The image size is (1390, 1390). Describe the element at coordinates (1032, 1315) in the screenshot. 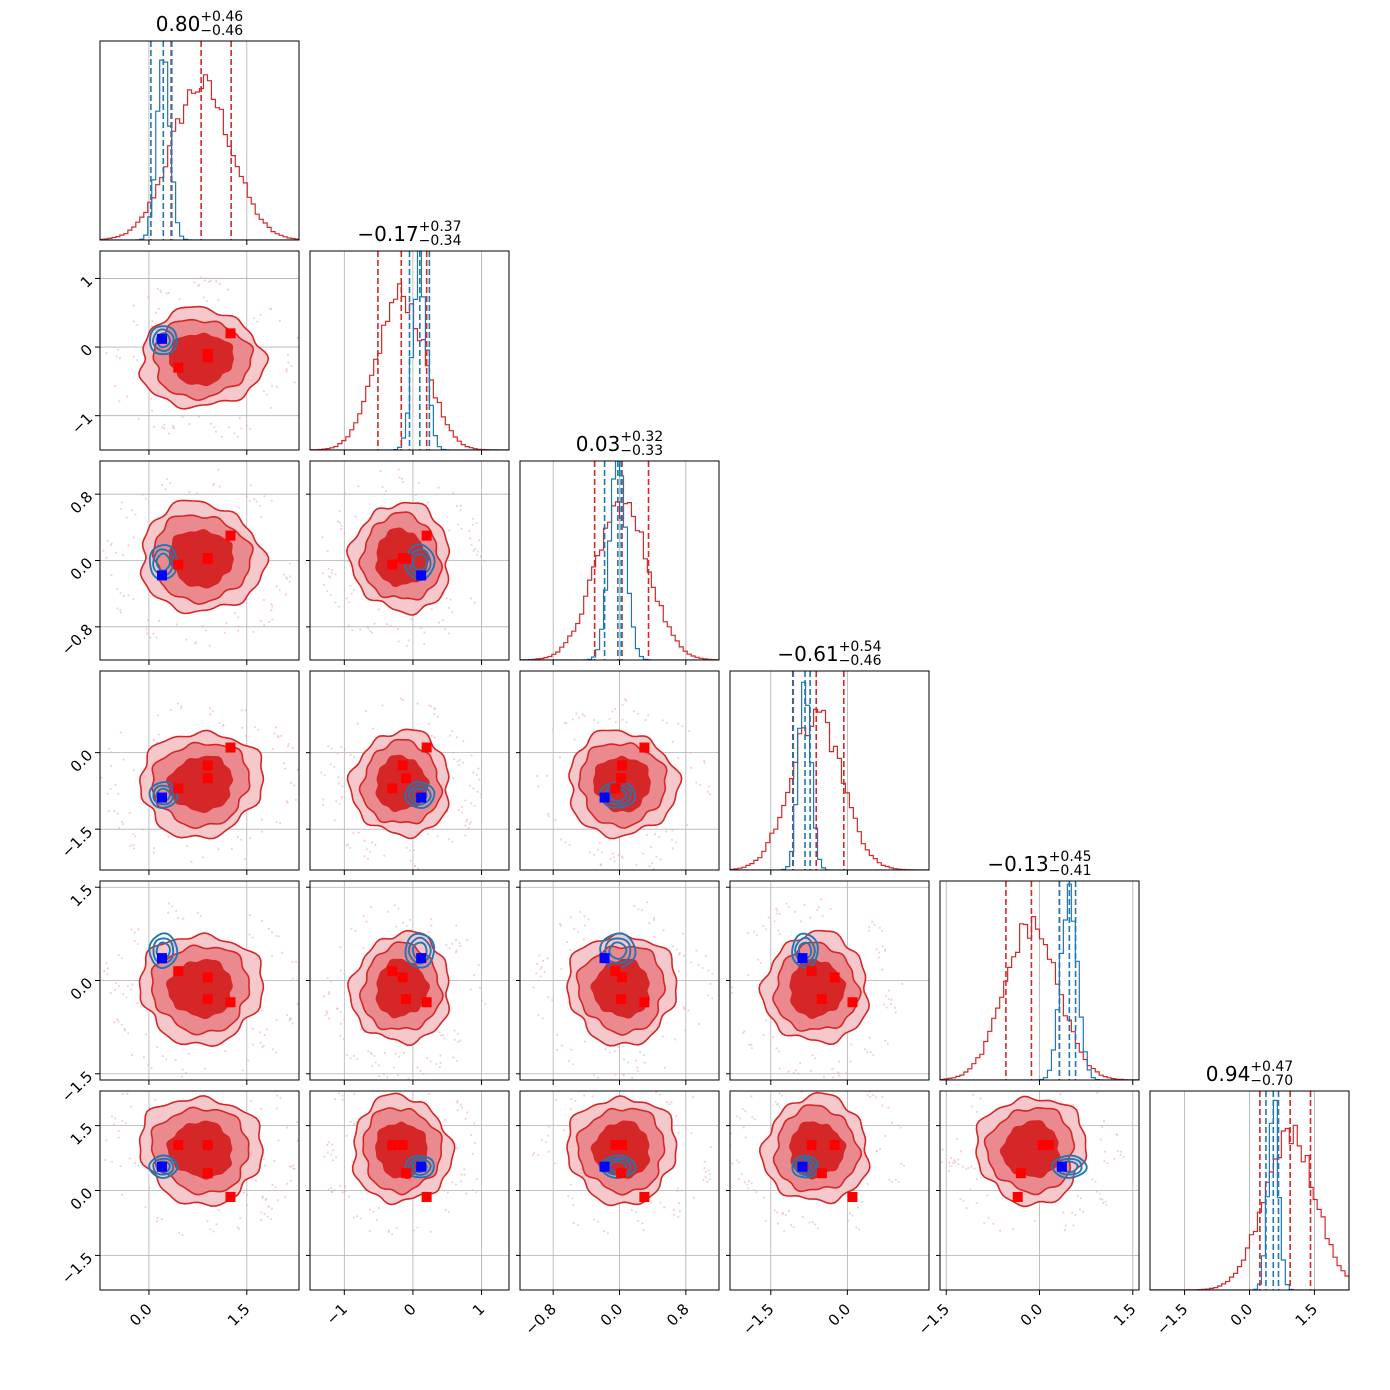

I see `x-tick-label: 0.0` at that location.